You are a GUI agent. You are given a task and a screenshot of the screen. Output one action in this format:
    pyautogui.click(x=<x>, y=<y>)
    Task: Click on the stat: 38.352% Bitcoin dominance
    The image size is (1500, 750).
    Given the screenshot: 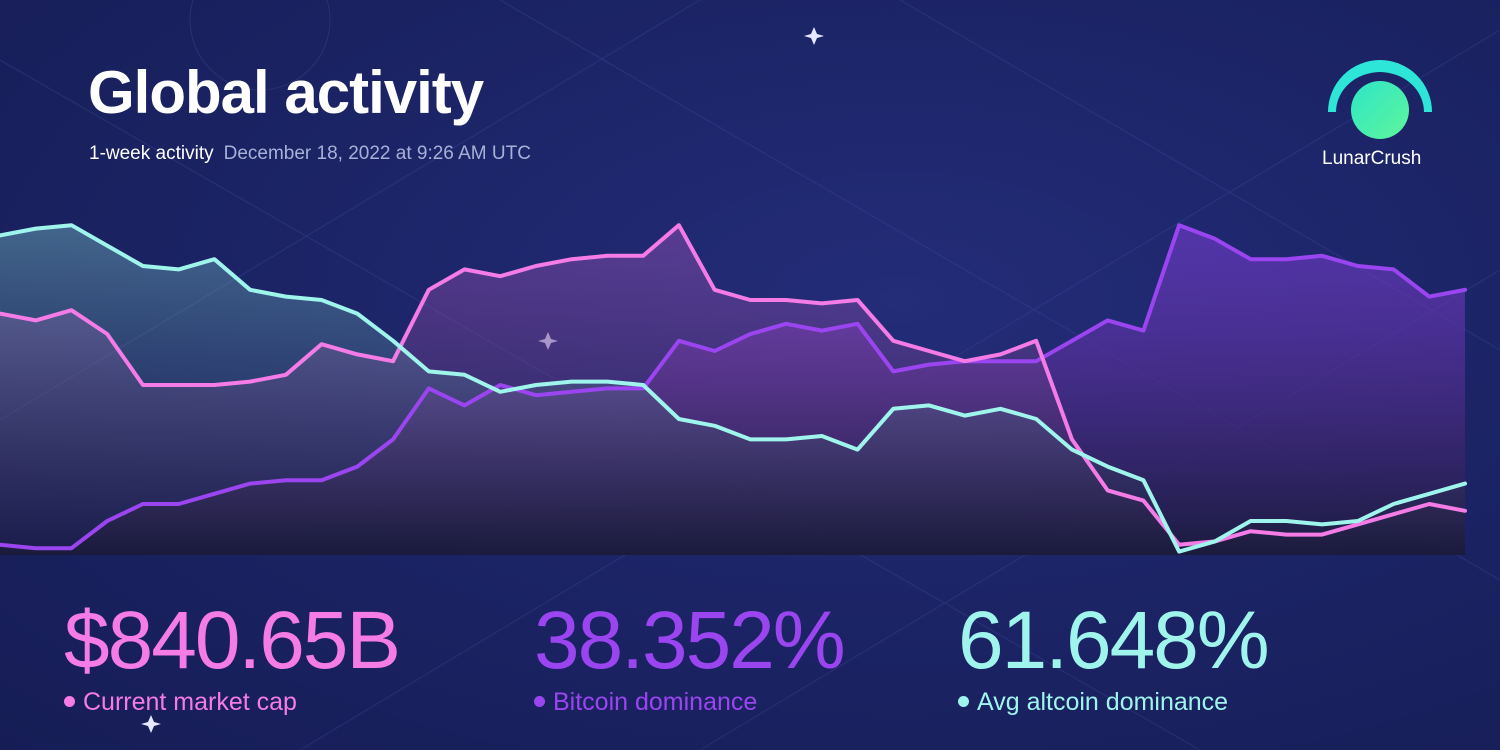 What is the action you would take?
    pyautogui.click(x=690, y=656)
    